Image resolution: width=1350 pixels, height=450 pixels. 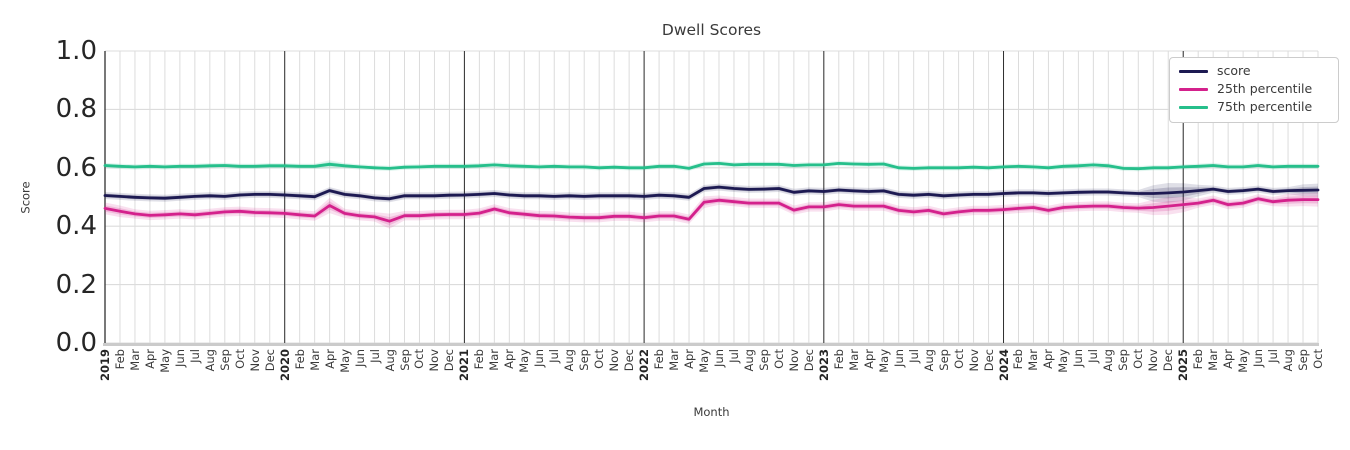 What do you see at coordinates (1265, 89) in the screenshot?
I see `legend-label: 25th percentile` at bounding box center [1265, 89].